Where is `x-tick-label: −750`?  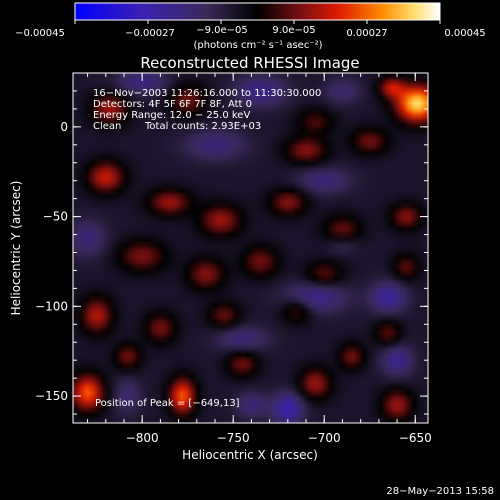
x-tick-label: −750 is located at coordinates (233, 438).